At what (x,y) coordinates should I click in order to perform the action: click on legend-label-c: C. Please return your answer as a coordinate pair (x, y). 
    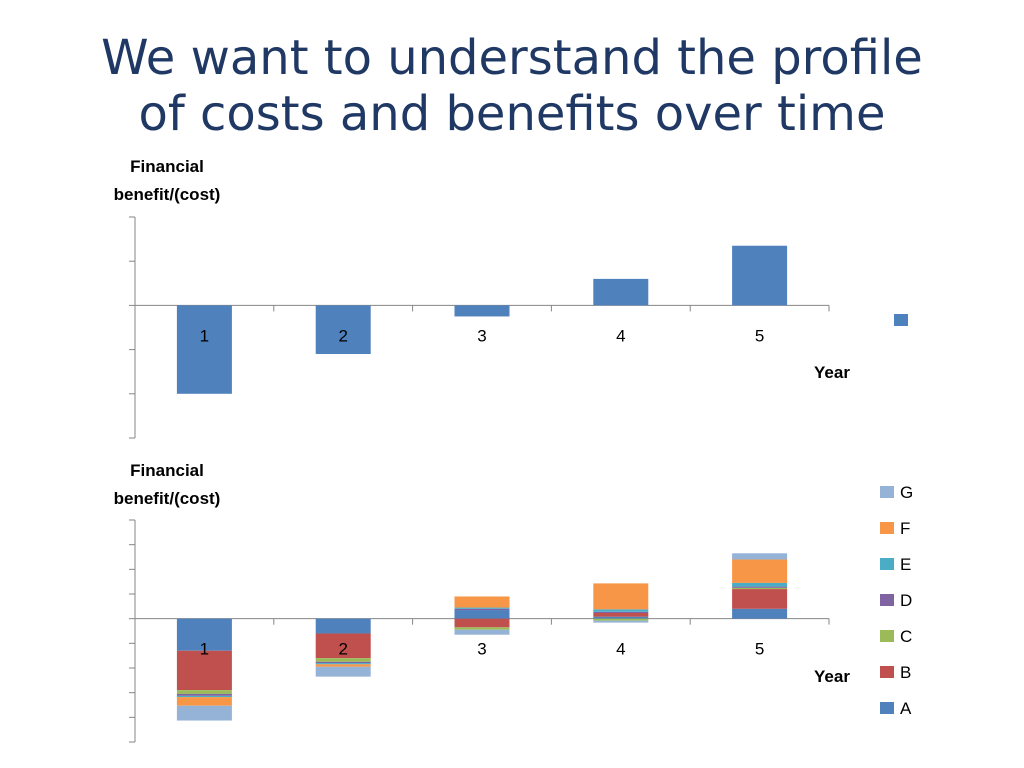
    Looking at the image, I should click on (906, 636).